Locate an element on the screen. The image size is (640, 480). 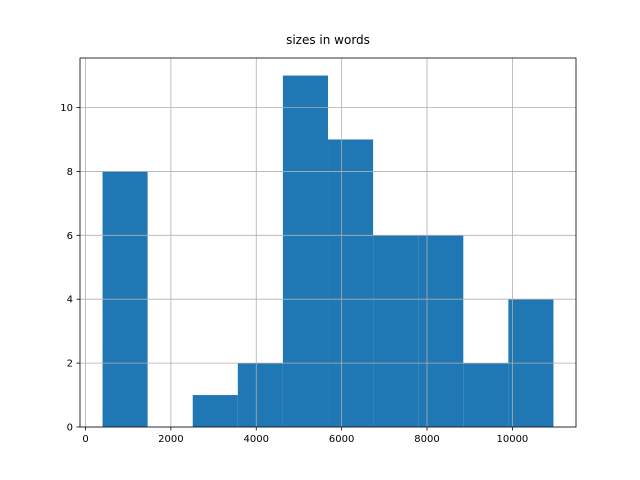
x-tick-label: 10000 is located at coordinates (512, 439).